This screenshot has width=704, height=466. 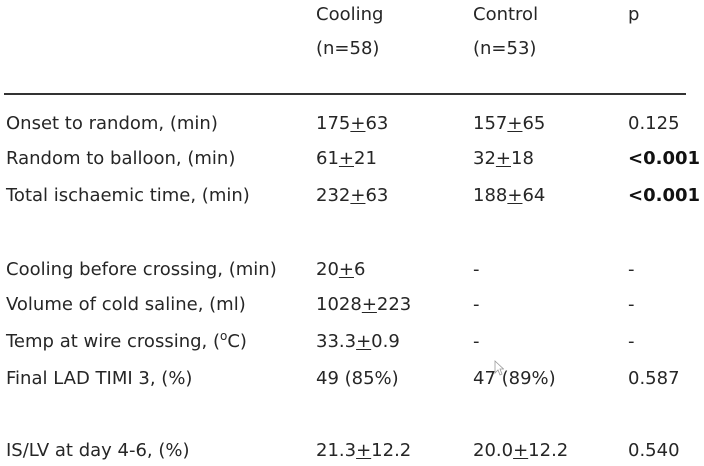 I want to click on row-control-value: 20.0+12.2, so click(x=521, y=450).